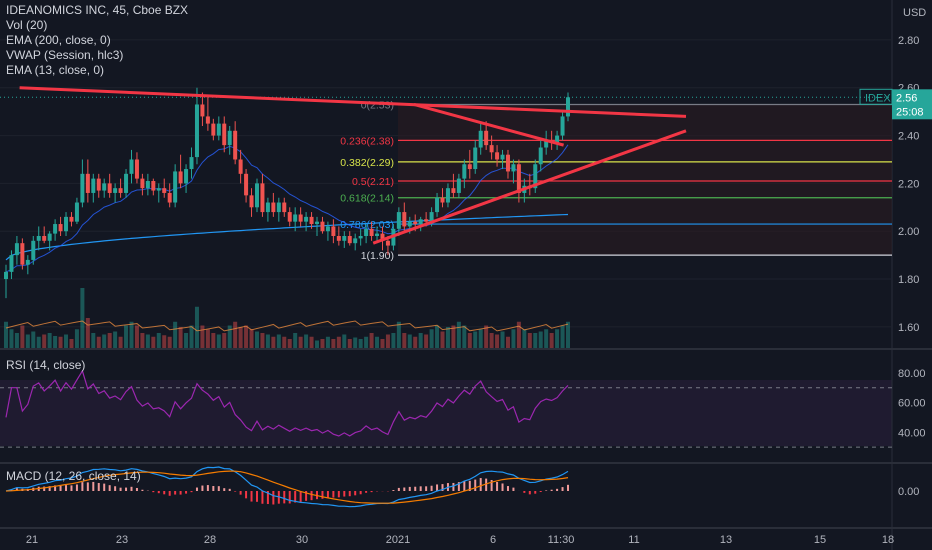  Describe the element at coordinates (908, 280) in the screenshot. I see `price-tick-5: 1.80` at that location.